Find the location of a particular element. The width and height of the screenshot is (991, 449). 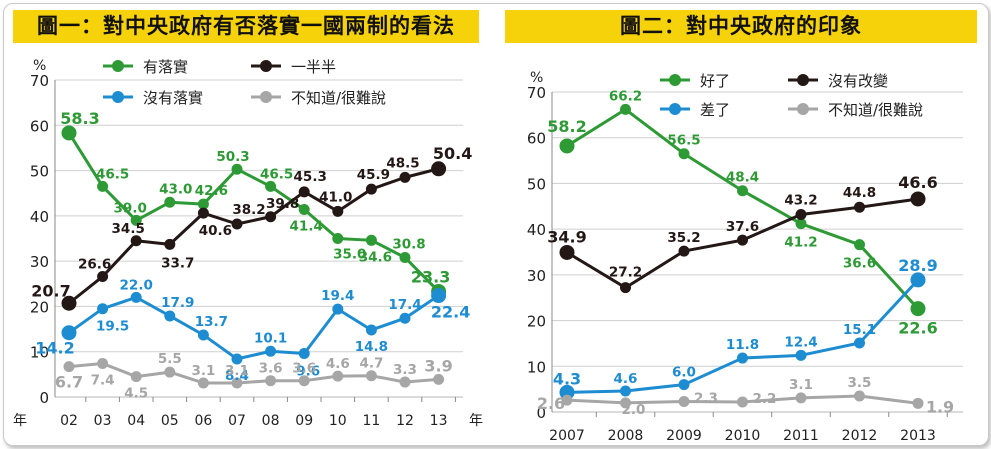

legend-label: 一半半 is located at coordinates (313, 67).